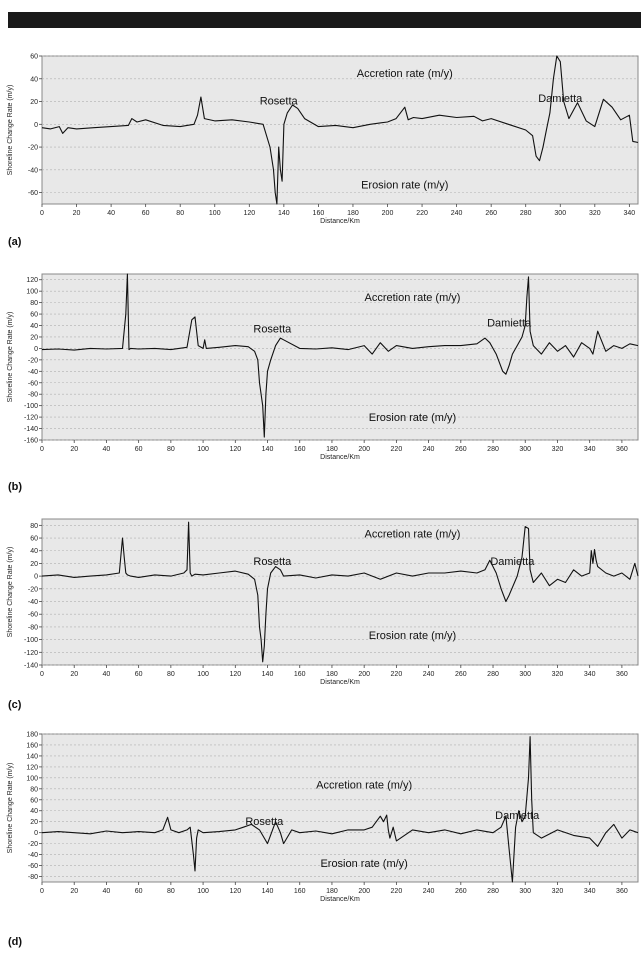 This screenshot has height=957, width=641. I want to click on plot-area-a, so click(340, 130).